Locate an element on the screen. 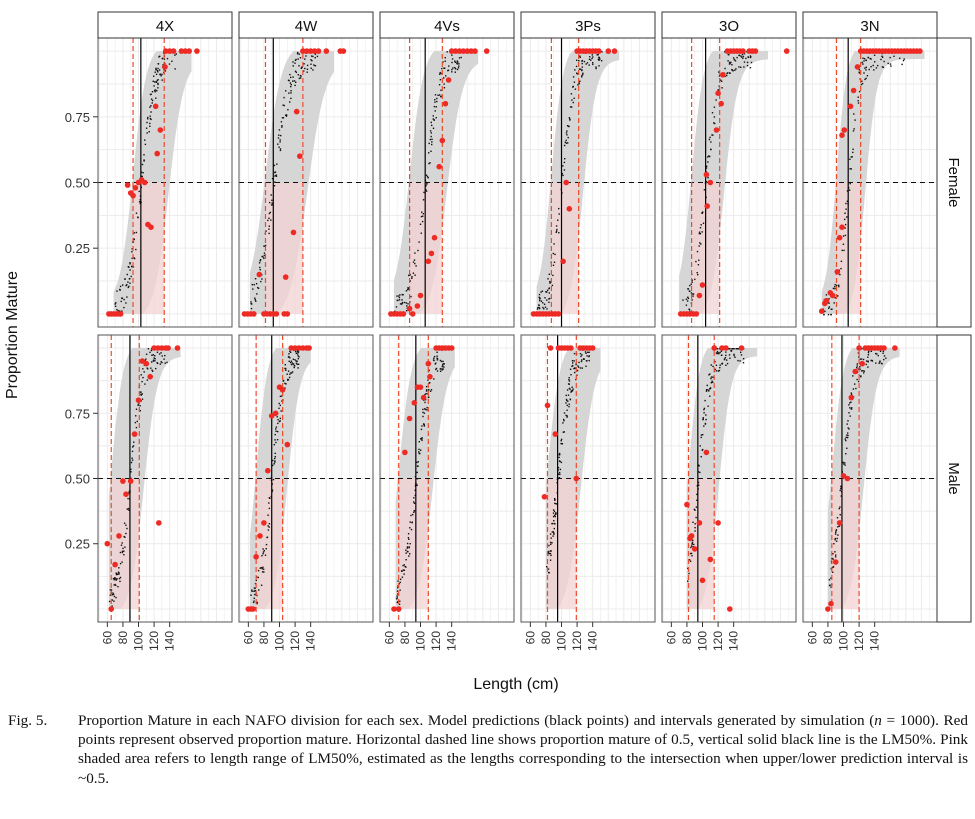 The image size is (975, 819). x-tick-label: 100 is located at coordinates (280, 641).